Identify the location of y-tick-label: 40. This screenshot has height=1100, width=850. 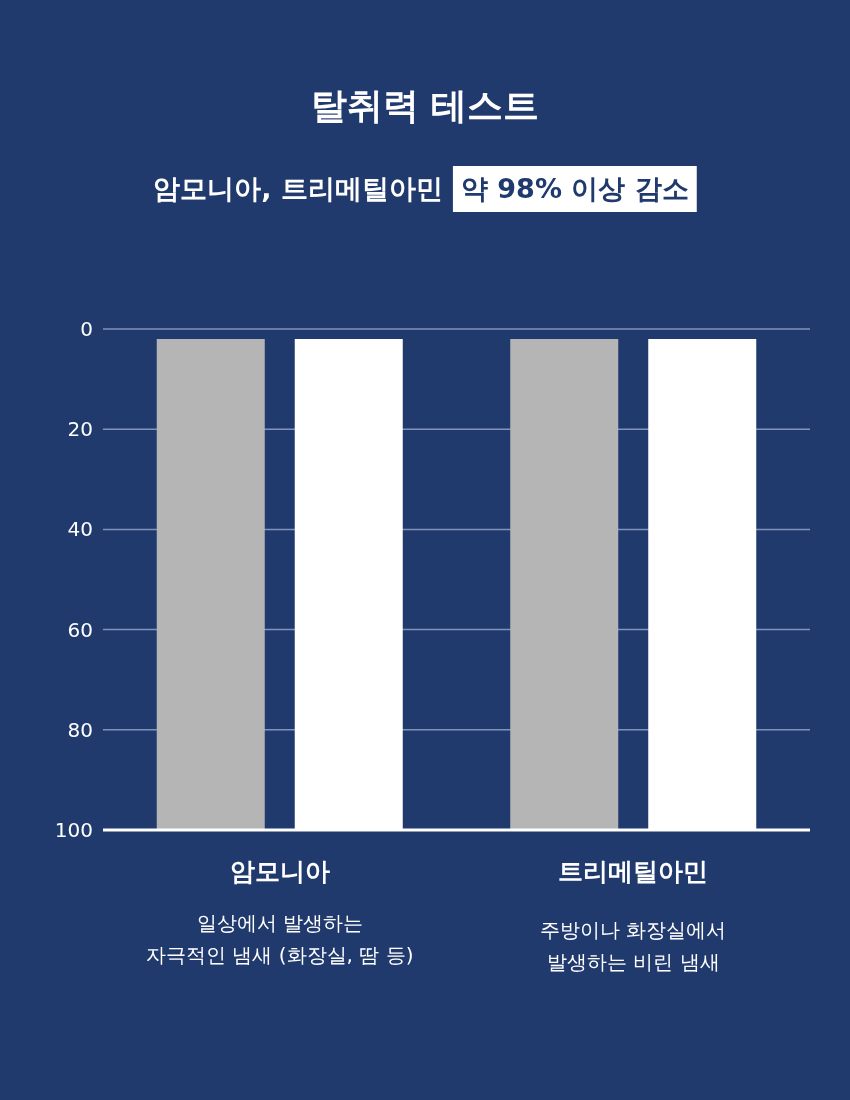
(80, 529).